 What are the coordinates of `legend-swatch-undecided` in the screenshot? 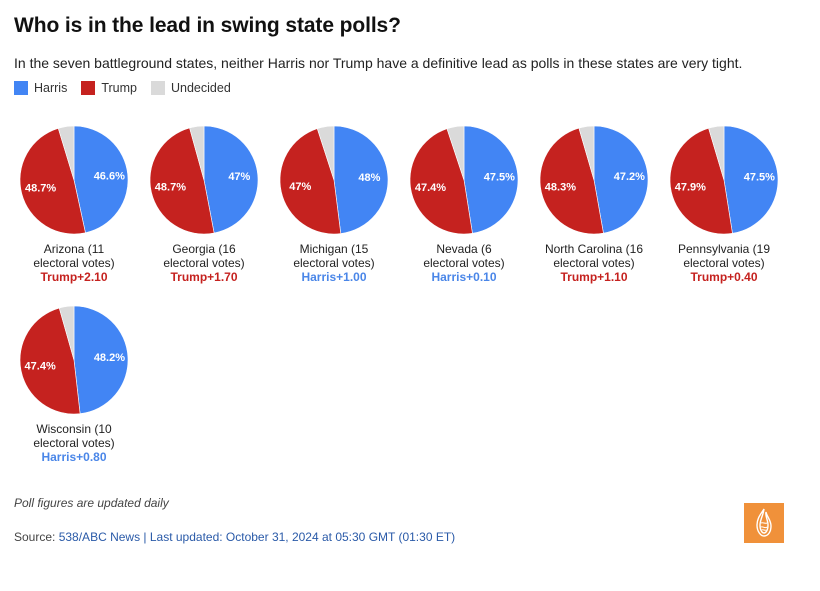 It's located at (158, 88).